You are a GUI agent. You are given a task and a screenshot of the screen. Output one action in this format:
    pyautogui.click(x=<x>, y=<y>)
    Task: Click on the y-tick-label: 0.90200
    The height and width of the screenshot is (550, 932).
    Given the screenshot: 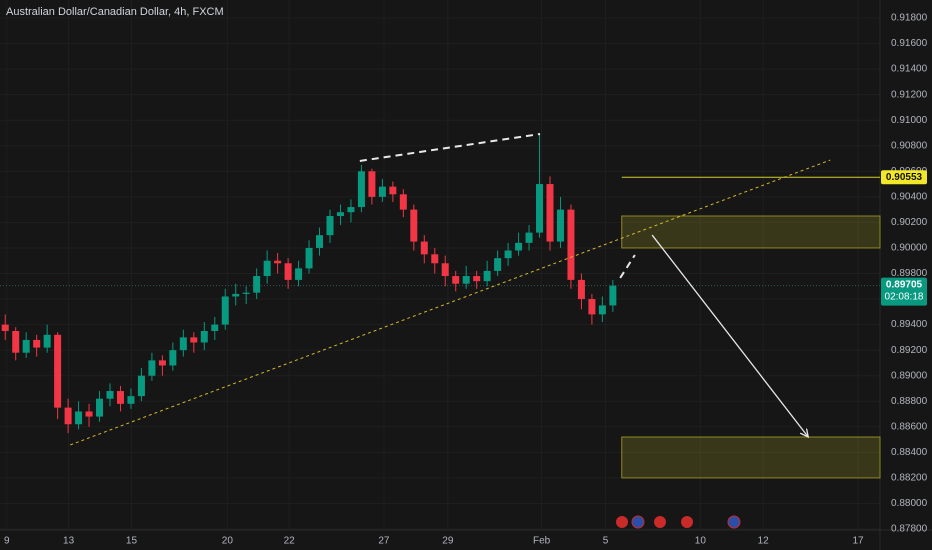 What is the action you would take?
    pyautogui.click(x=909, y=222)
    